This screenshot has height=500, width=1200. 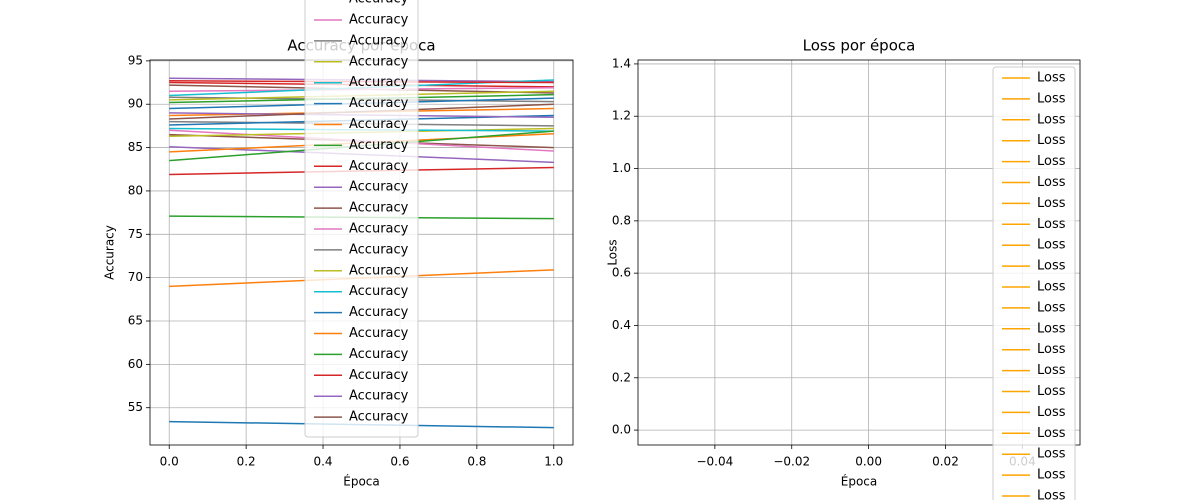 What do you see at coordinates (135, 104) in the screenshot?
I see `y-tick-label: 90` at bounding box center [135, 104].